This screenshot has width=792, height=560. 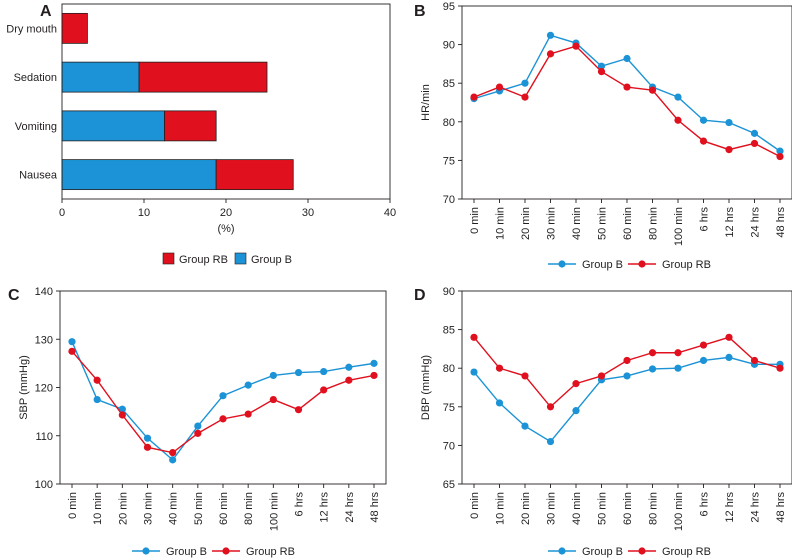 What do you see at coordinates (44, 389) in the screenshot?
I see `y-tick-label: 120` at bounding box center [44, 389].